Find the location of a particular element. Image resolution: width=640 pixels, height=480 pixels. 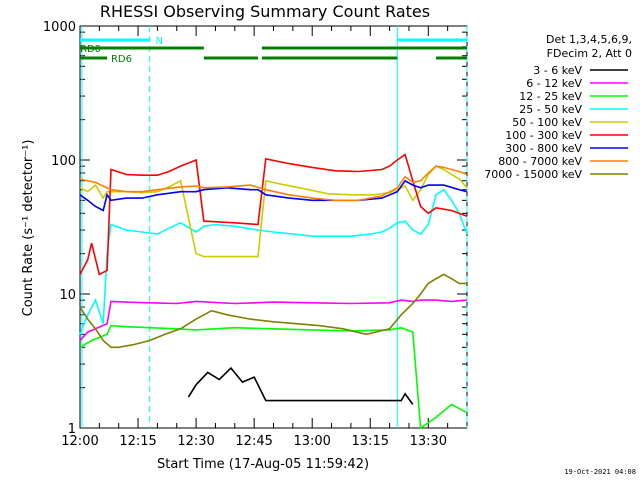

x-tick-label: 13:30 is located at coordinates (428, 441).